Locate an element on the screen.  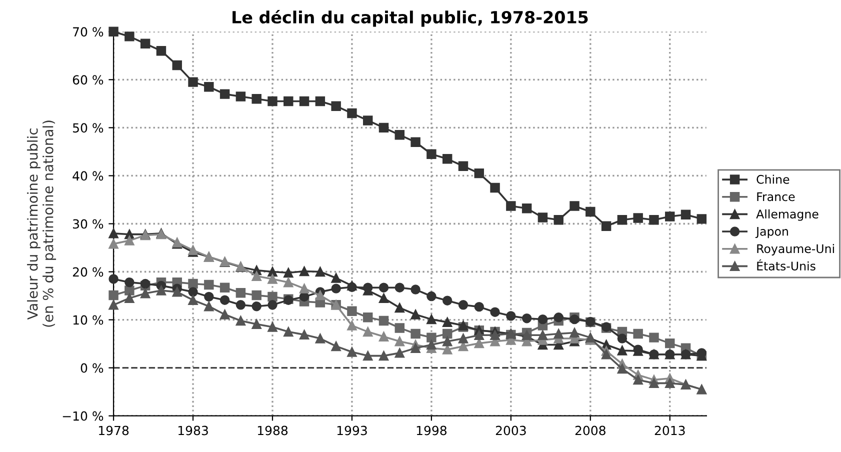
y-tick-label: 40 % is located at coordinates (88, 176).